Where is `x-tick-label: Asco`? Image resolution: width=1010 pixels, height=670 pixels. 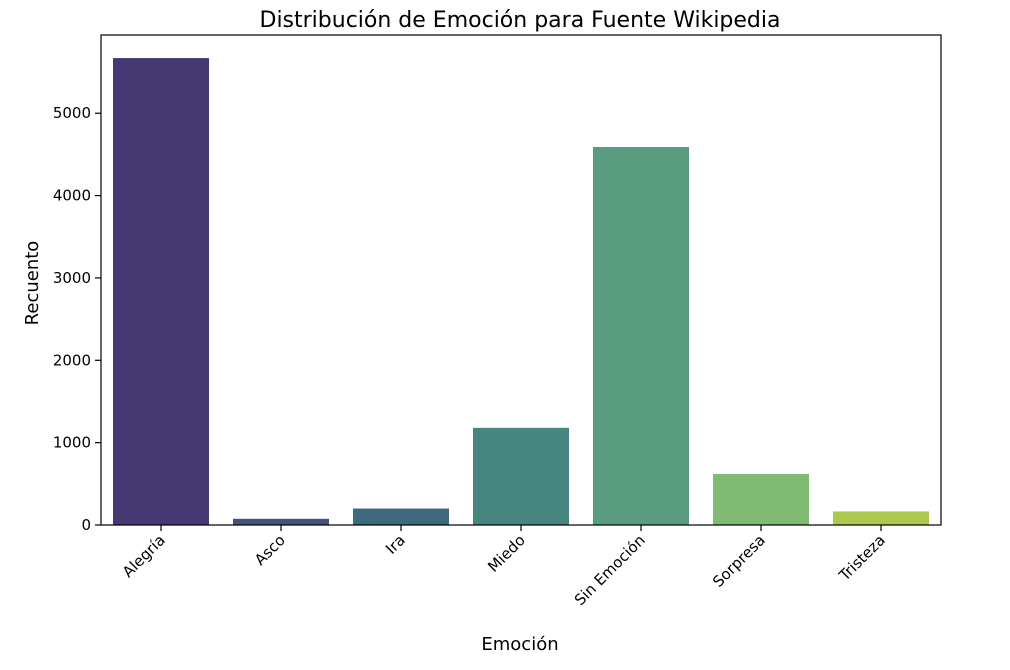 x-tick-label: Asco is located at coordinates (270, 550).